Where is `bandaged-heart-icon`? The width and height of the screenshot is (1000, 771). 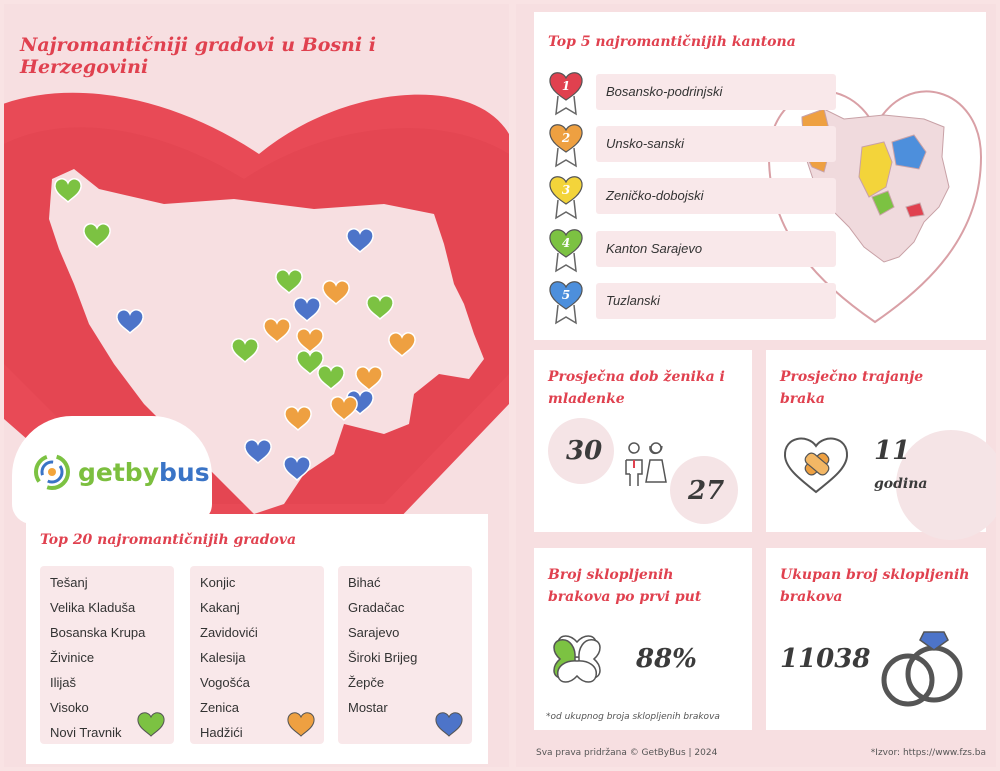
bandaged-heart-icon is located at coordinates (816, 465).